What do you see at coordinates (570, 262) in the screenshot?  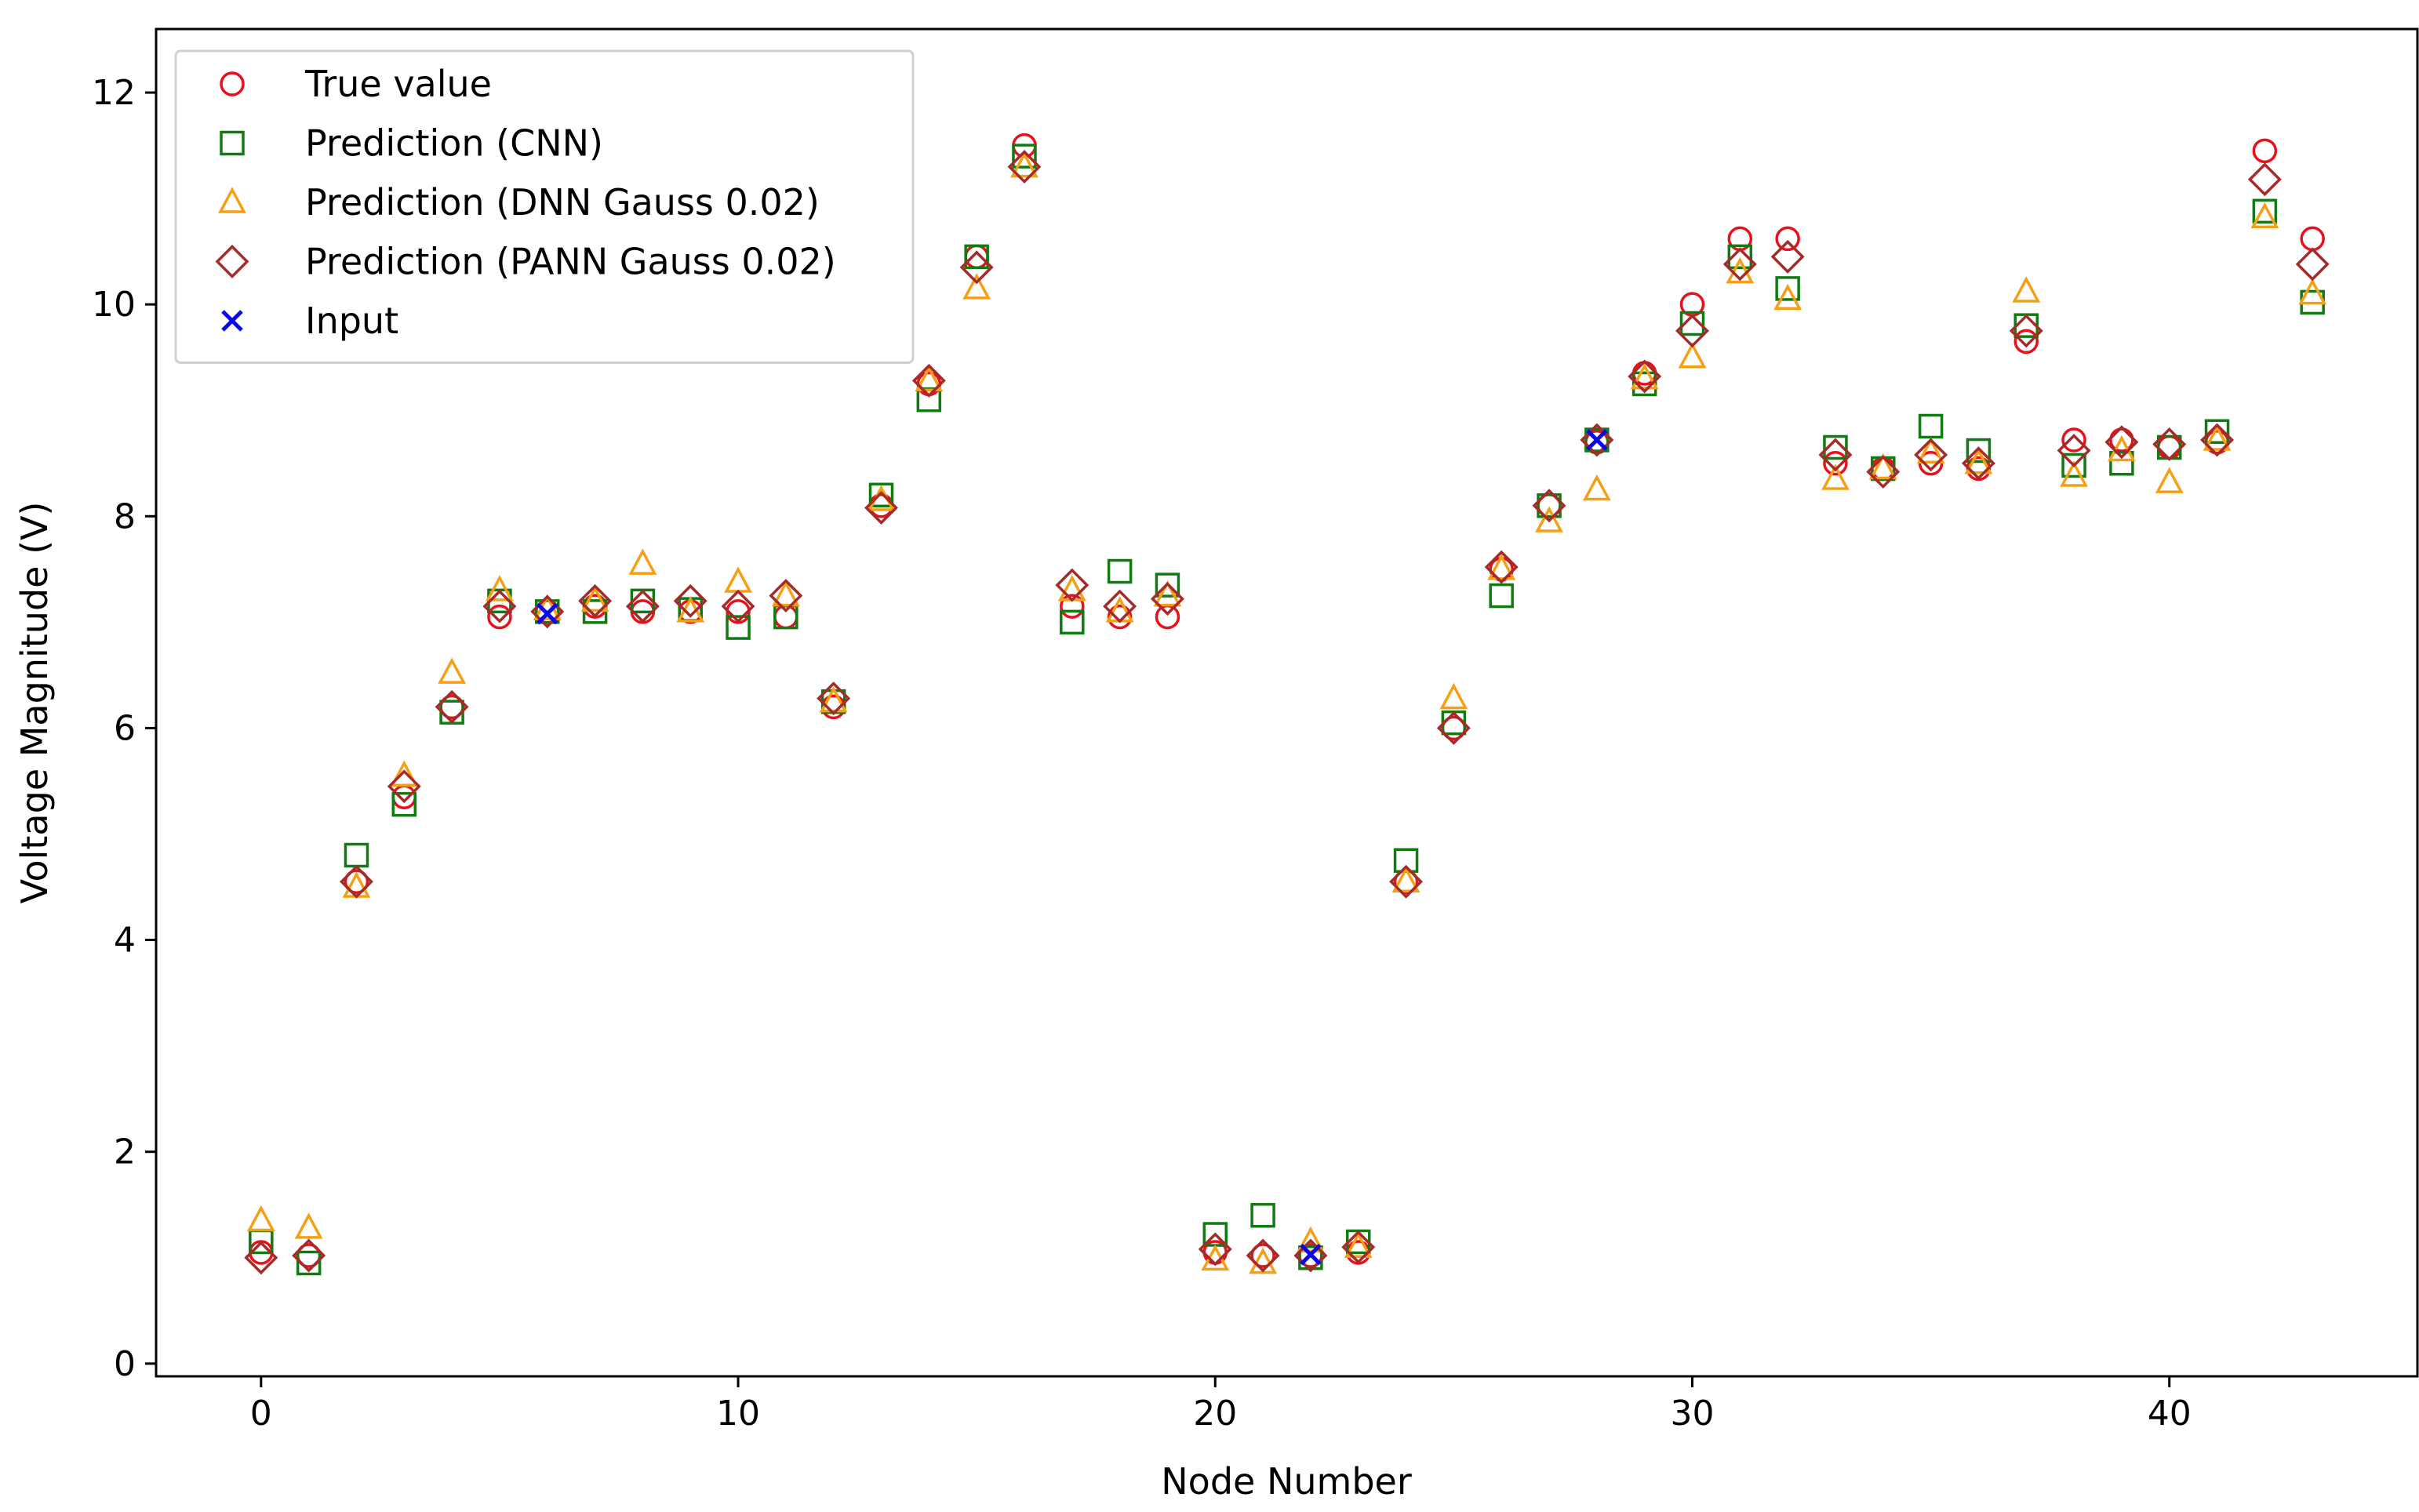 I see `legend-entry-label: Prediction (PANN Gauss 0.02)` at bounding box center [570, 262].